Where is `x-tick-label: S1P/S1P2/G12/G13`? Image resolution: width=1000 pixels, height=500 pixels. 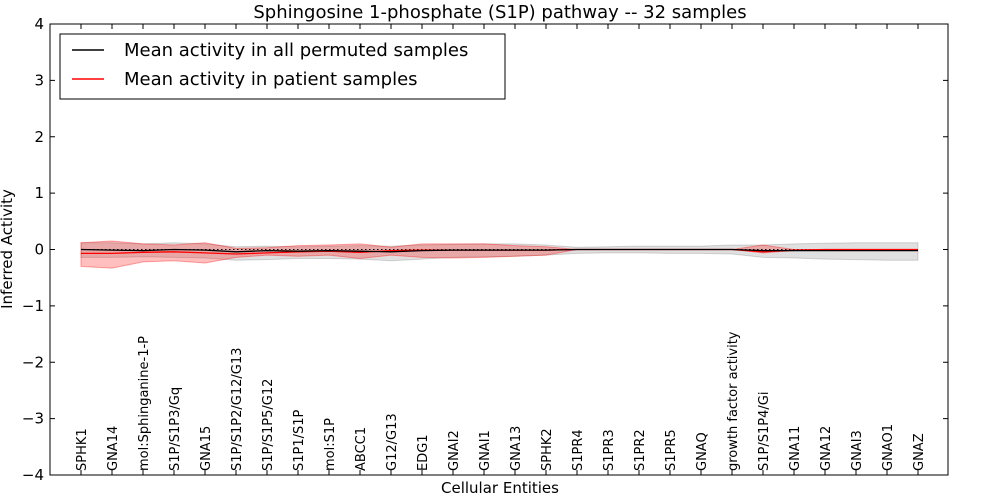
x-tick-label: S1P/S1P2/G12/G13 is located at coordinates (237, 409).